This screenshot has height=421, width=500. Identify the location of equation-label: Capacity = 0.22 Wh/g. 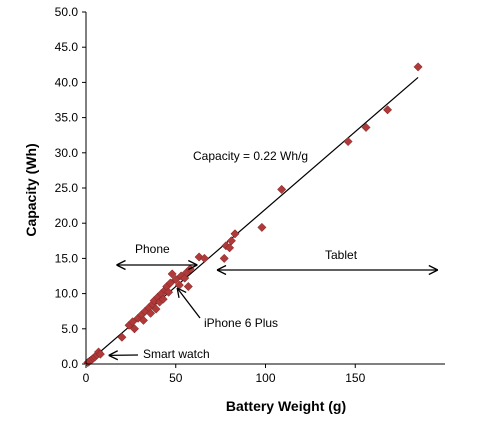
(250, 156).